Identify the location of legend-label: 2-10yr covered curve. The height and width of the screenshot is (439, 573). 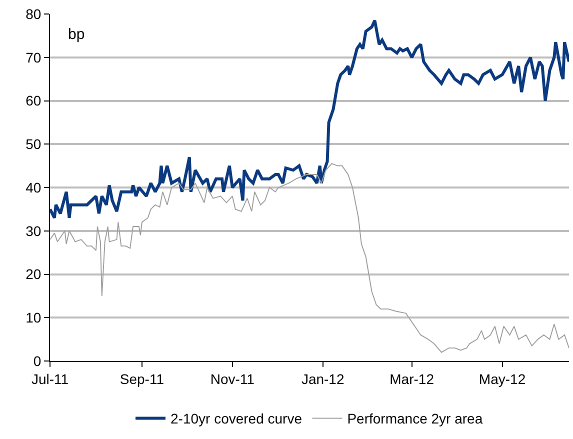
(236, 418).